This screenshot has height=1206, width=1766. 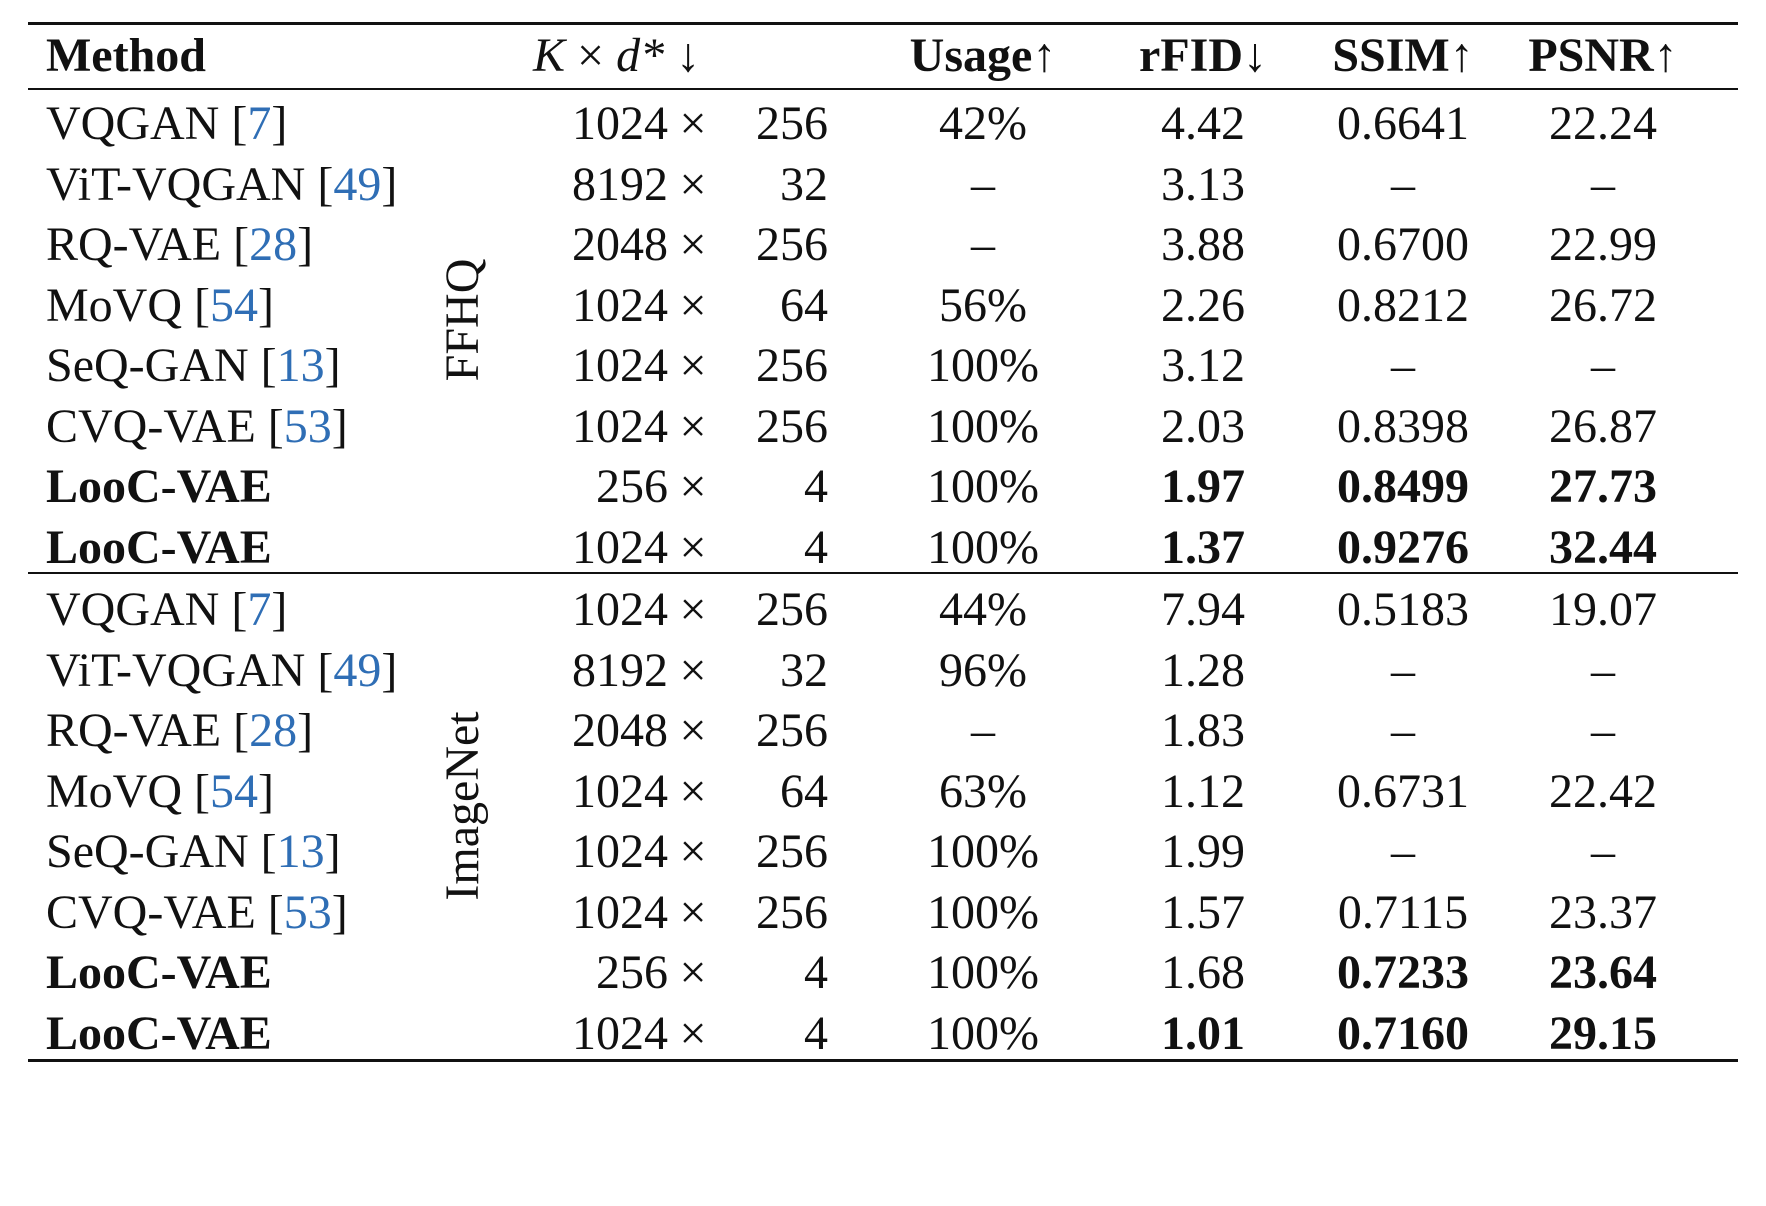 What do you see at coordinates (883, 89) in the screenshot?
I see `header-rule` at bounding box center [883, 89].